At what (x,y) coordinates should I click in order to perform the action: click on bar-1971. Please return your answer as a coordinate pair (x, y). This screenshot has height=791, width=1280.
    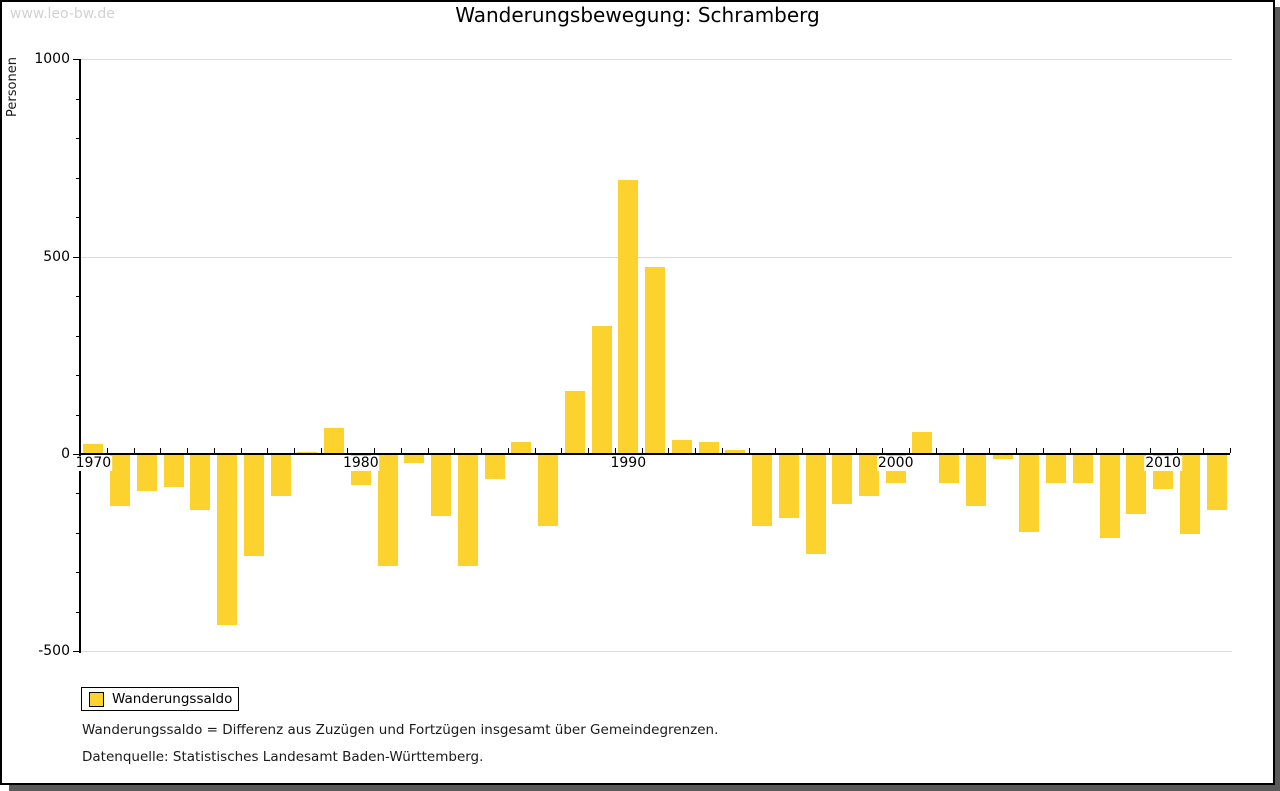
    Looking at the image, I should click on (120, 481).